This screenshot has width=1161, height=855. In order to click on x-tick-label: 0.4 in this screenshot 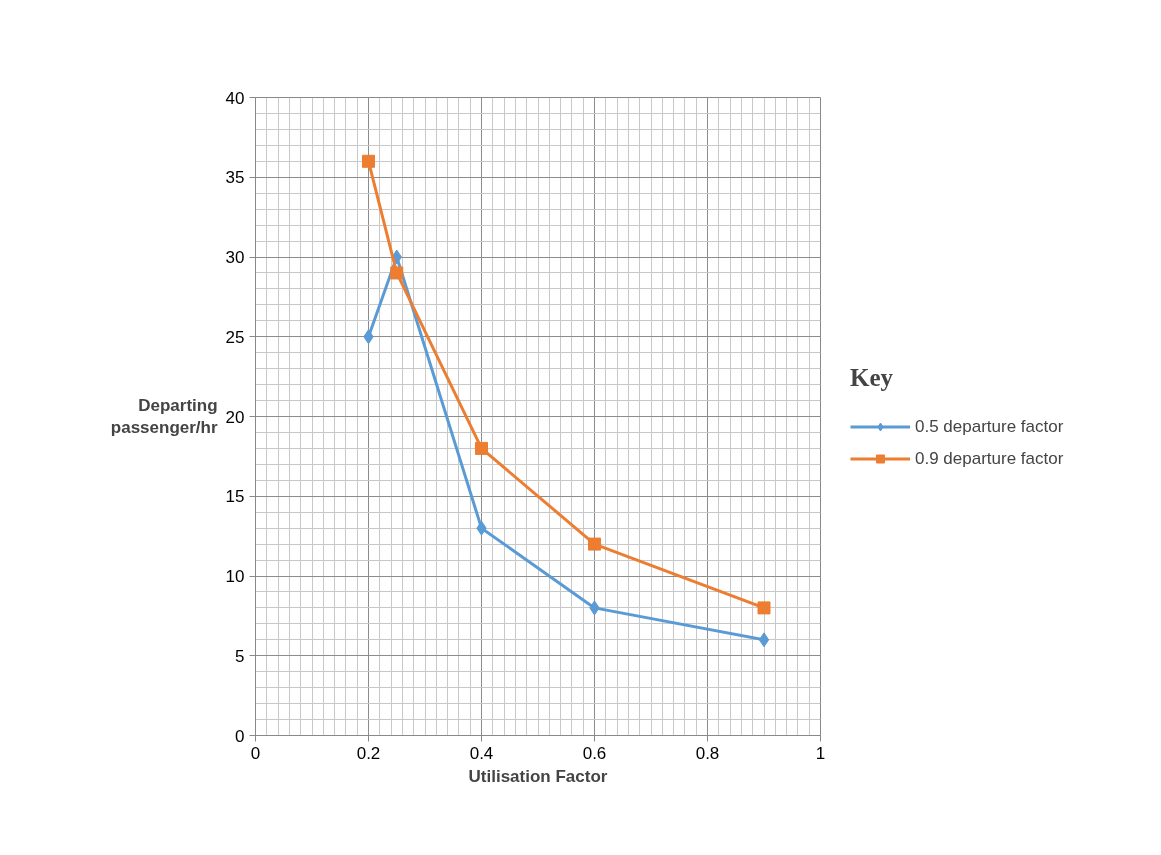, I will do `click(481, 753)`.